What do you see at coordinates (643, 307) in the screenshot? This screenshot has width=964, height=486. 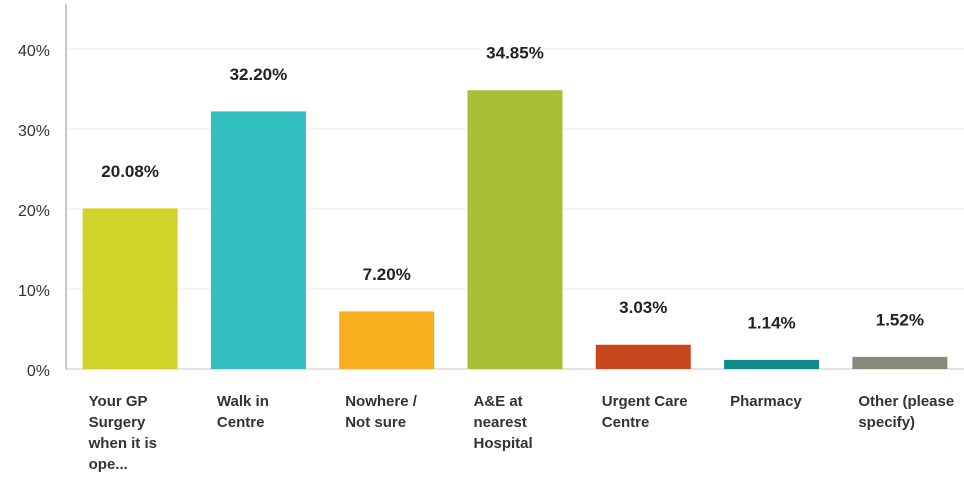 I see `value-label: 3.03%` at bounding box center [643, 307].